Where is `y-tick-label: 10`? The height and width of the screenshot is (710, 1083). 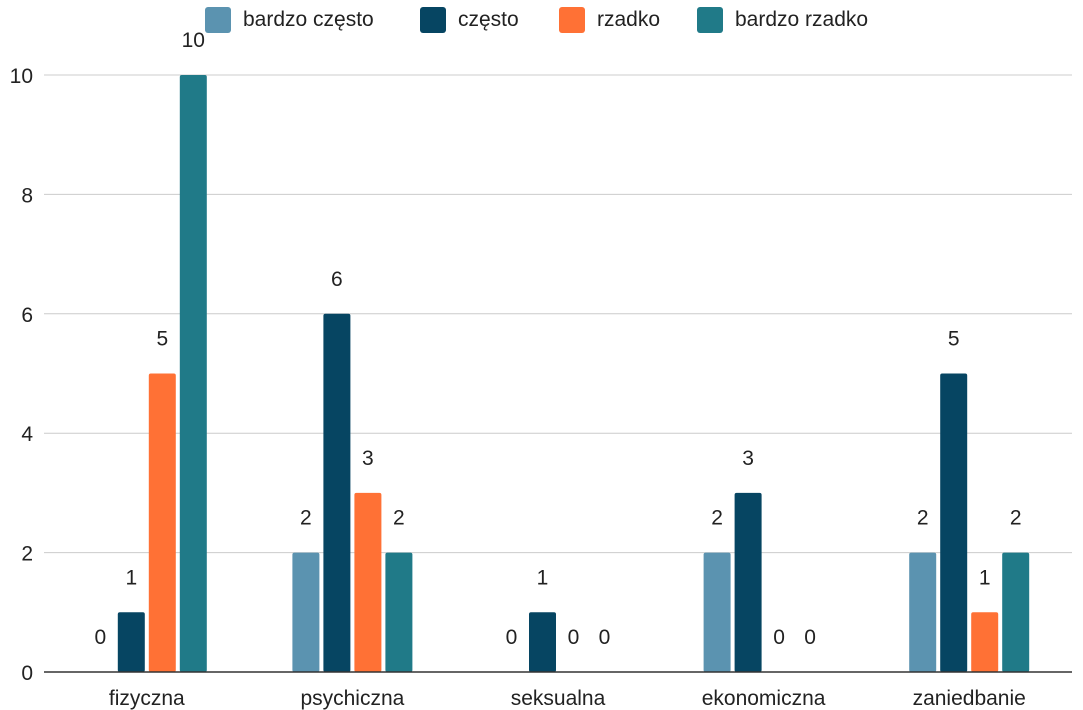 y-tick-label: 10 is located at coordinates (21, 76).